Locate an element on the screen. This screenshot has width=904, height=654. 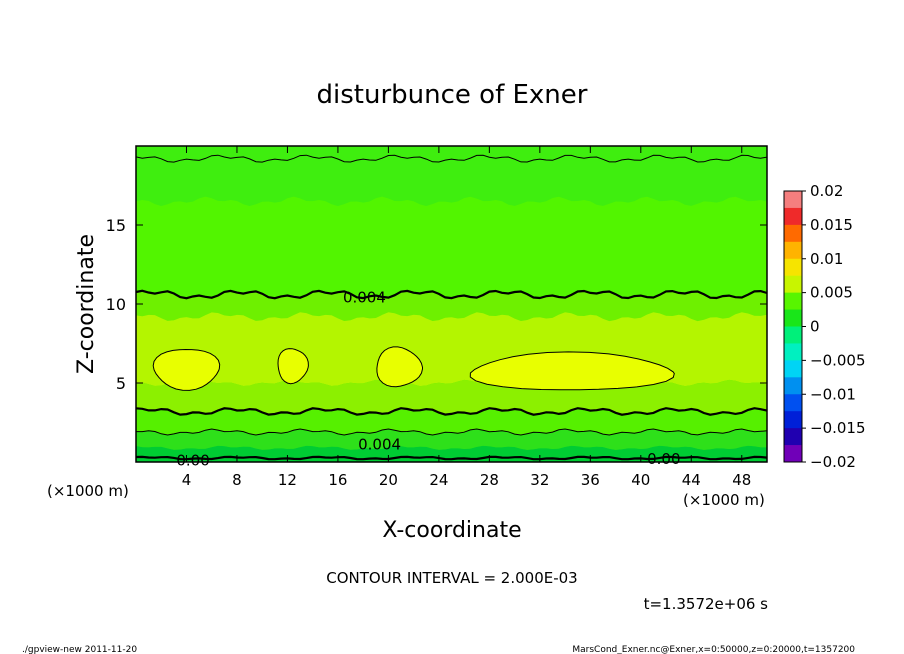
colorbar-label: −0.01 is located at coordinates (833, 394).